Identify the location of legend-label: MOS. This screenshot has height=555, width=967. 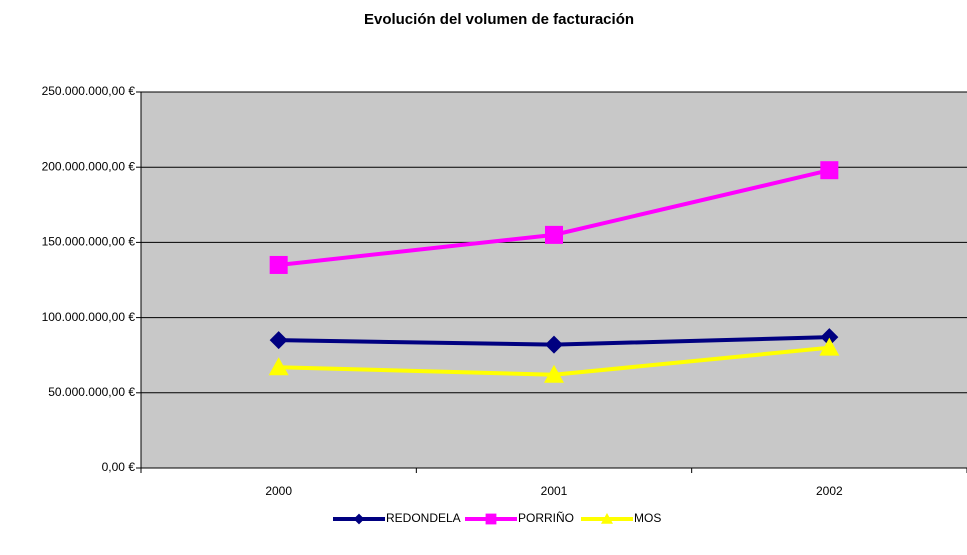
(647, 518).